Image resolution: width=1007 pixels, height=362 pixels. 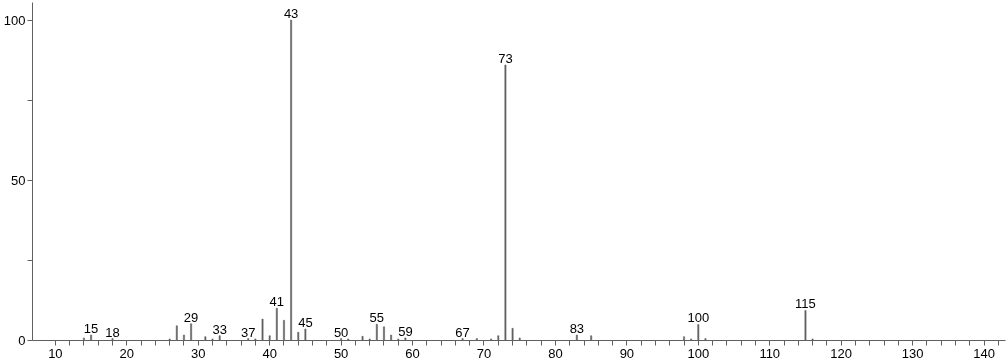 What do you see at coordinates (484, 353) in the screenshot?
I see `x-tick-label: 70` at bounding box center [484, 353].